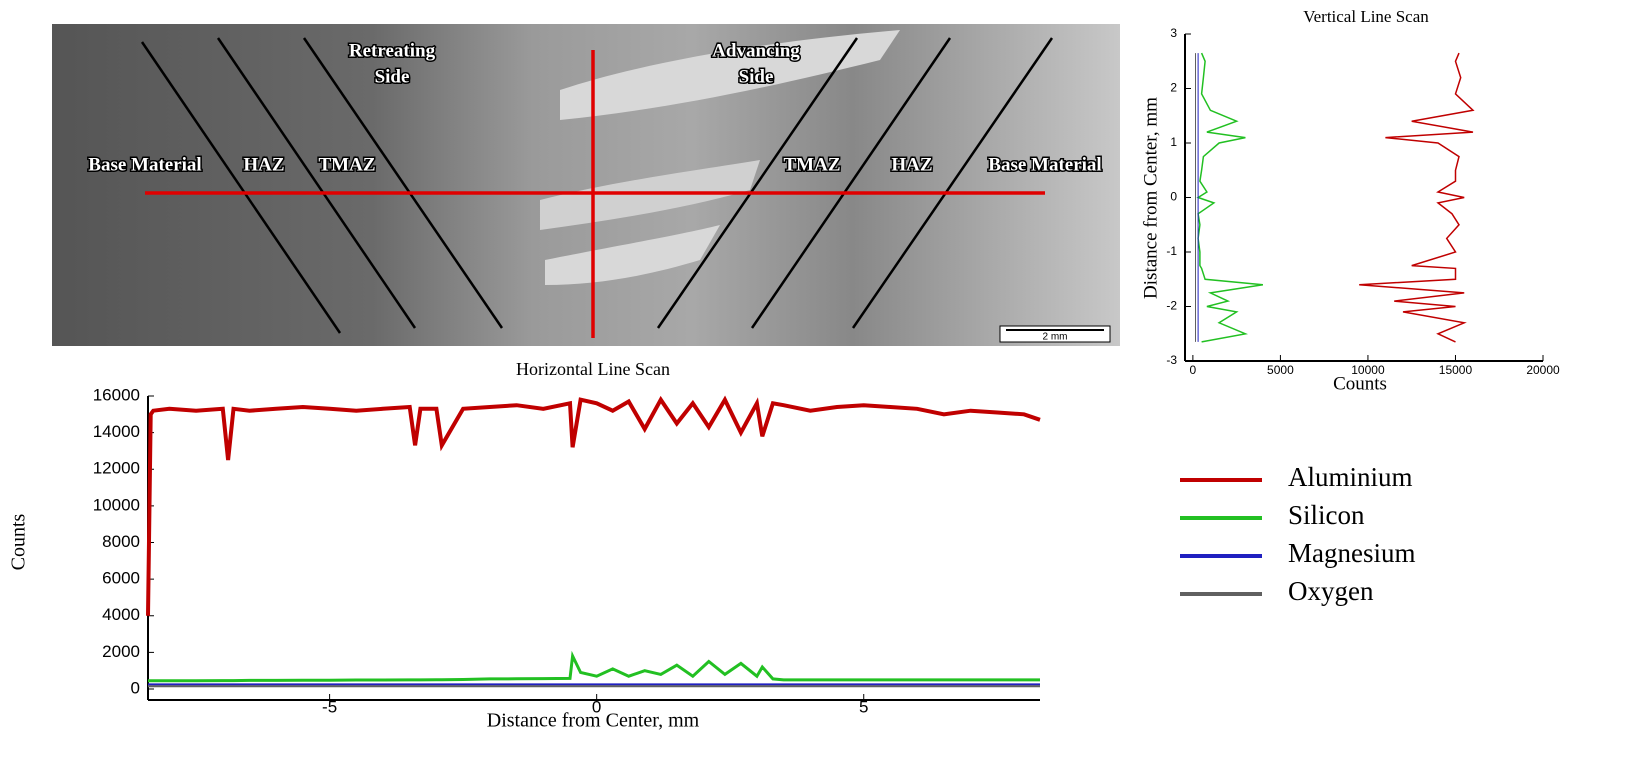 Image resolution: width=1629 pixels, height=761 pixels. Describe the element at coordinates (1173, 142) in the screenshot. I see `y-tick-label: 1` at that location.